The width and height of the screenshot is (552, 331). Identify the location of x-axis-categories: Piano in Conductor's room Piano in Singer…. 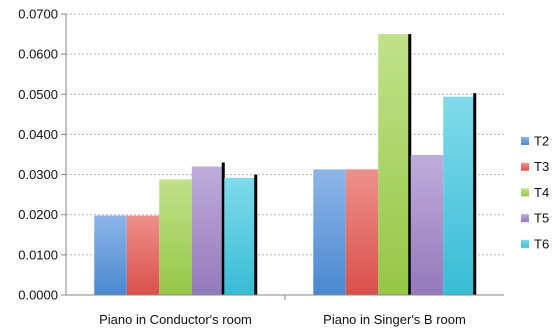
(282, 319).